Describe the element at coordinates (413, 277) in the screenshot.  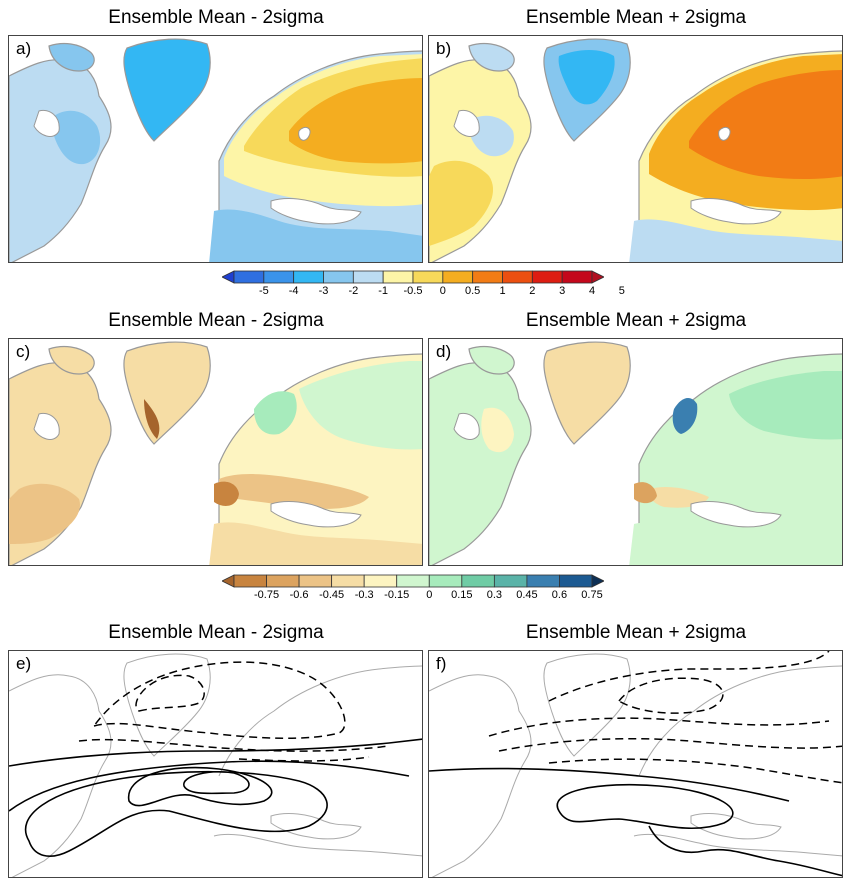
I see `temperature-colorbar-swatches` at that location.